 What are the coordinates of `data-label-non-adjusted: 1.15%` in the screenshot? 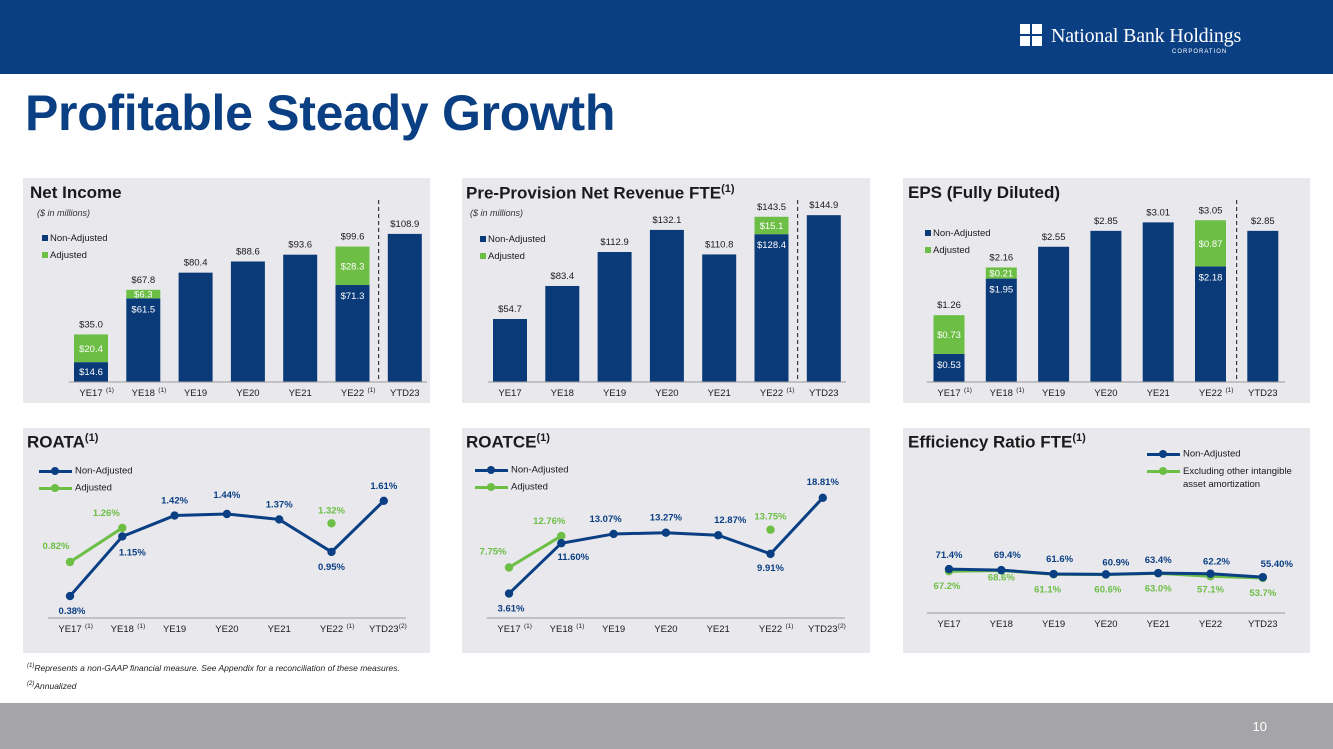 It's located at (132, 552).